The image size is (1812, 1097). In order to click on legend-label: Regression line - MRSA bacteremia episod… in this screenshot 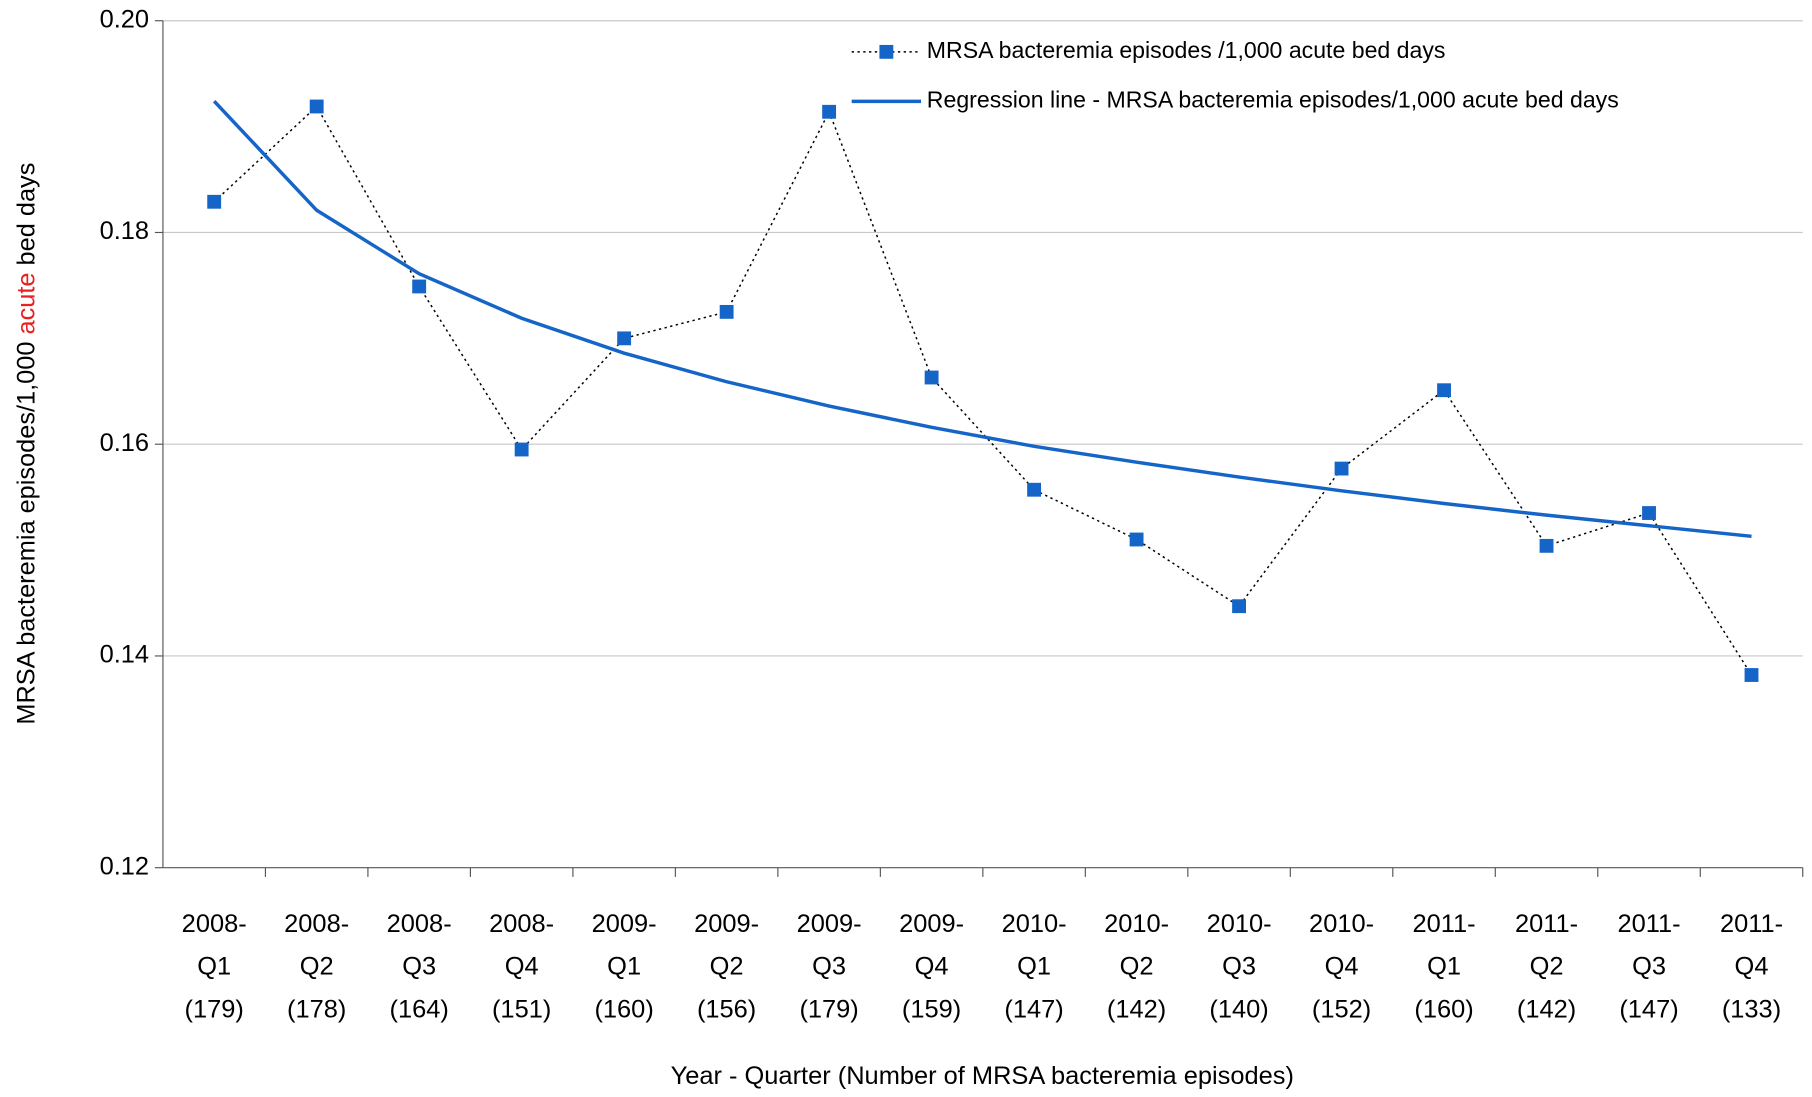, I will do `click(1273, 100)`.